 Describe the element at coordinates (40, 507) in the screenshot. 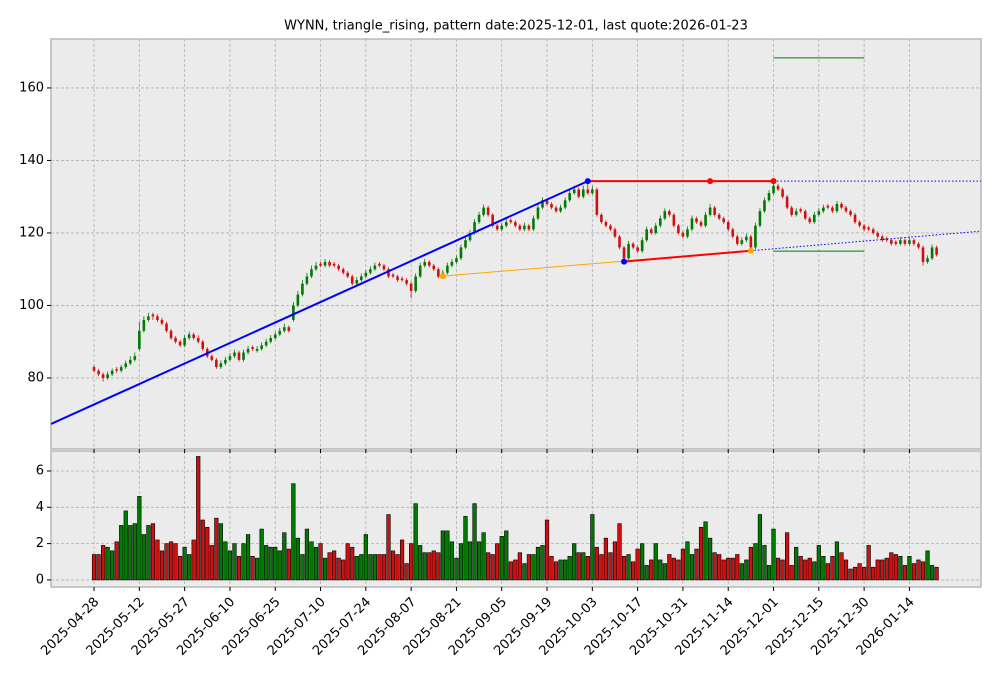

I see `y-tick-label: 4` at that location.